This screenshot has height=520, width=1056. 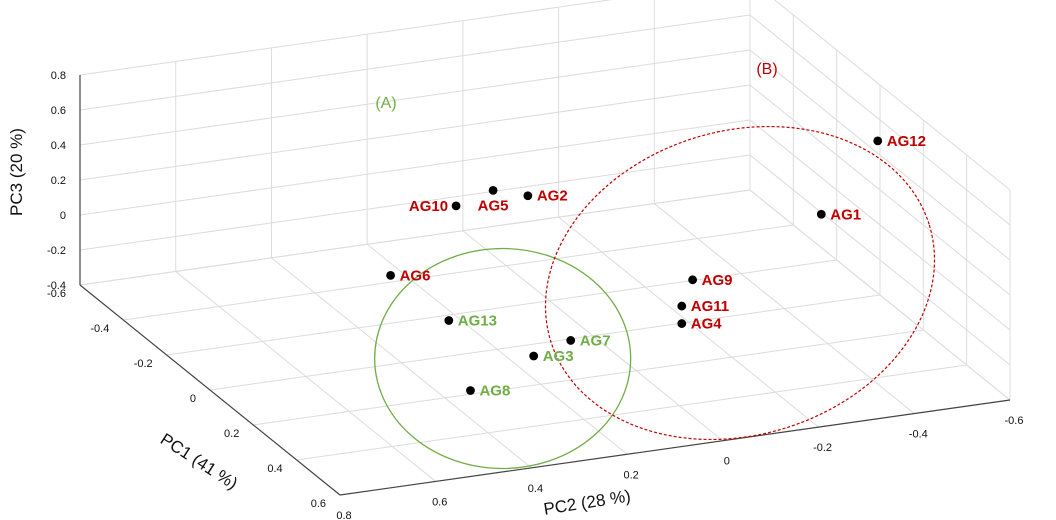 I want to click on x-tick-label: -0.6, so click(x=56, y=294).